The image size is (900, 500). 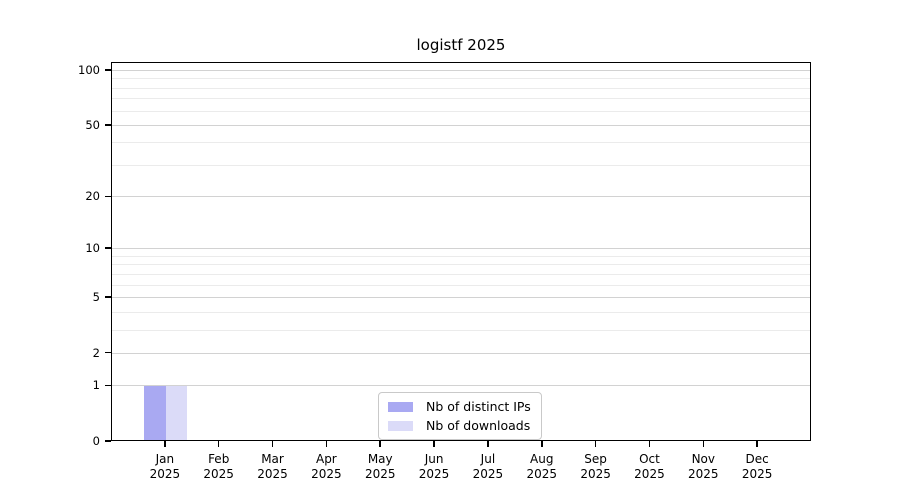 What do you see at coordinates (92, 196) in the screenshot?
I see `y-tick-label: 20` at bounding box center [92, 196].